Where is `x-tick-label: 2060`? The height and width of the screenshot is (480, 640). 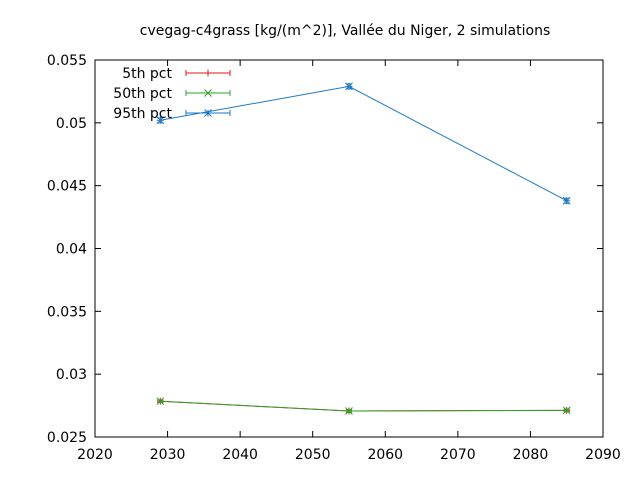 x-tick-label: 2060 is located at coordinates (385, 455).